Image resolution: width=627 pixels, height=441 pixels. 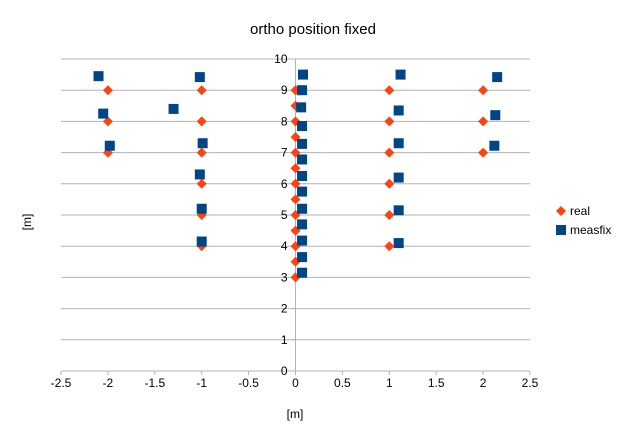 What do you see at coordinates (284, 121) in the screenshot?
I see `y-tick-label: 8` at bounding box center [284, 121].